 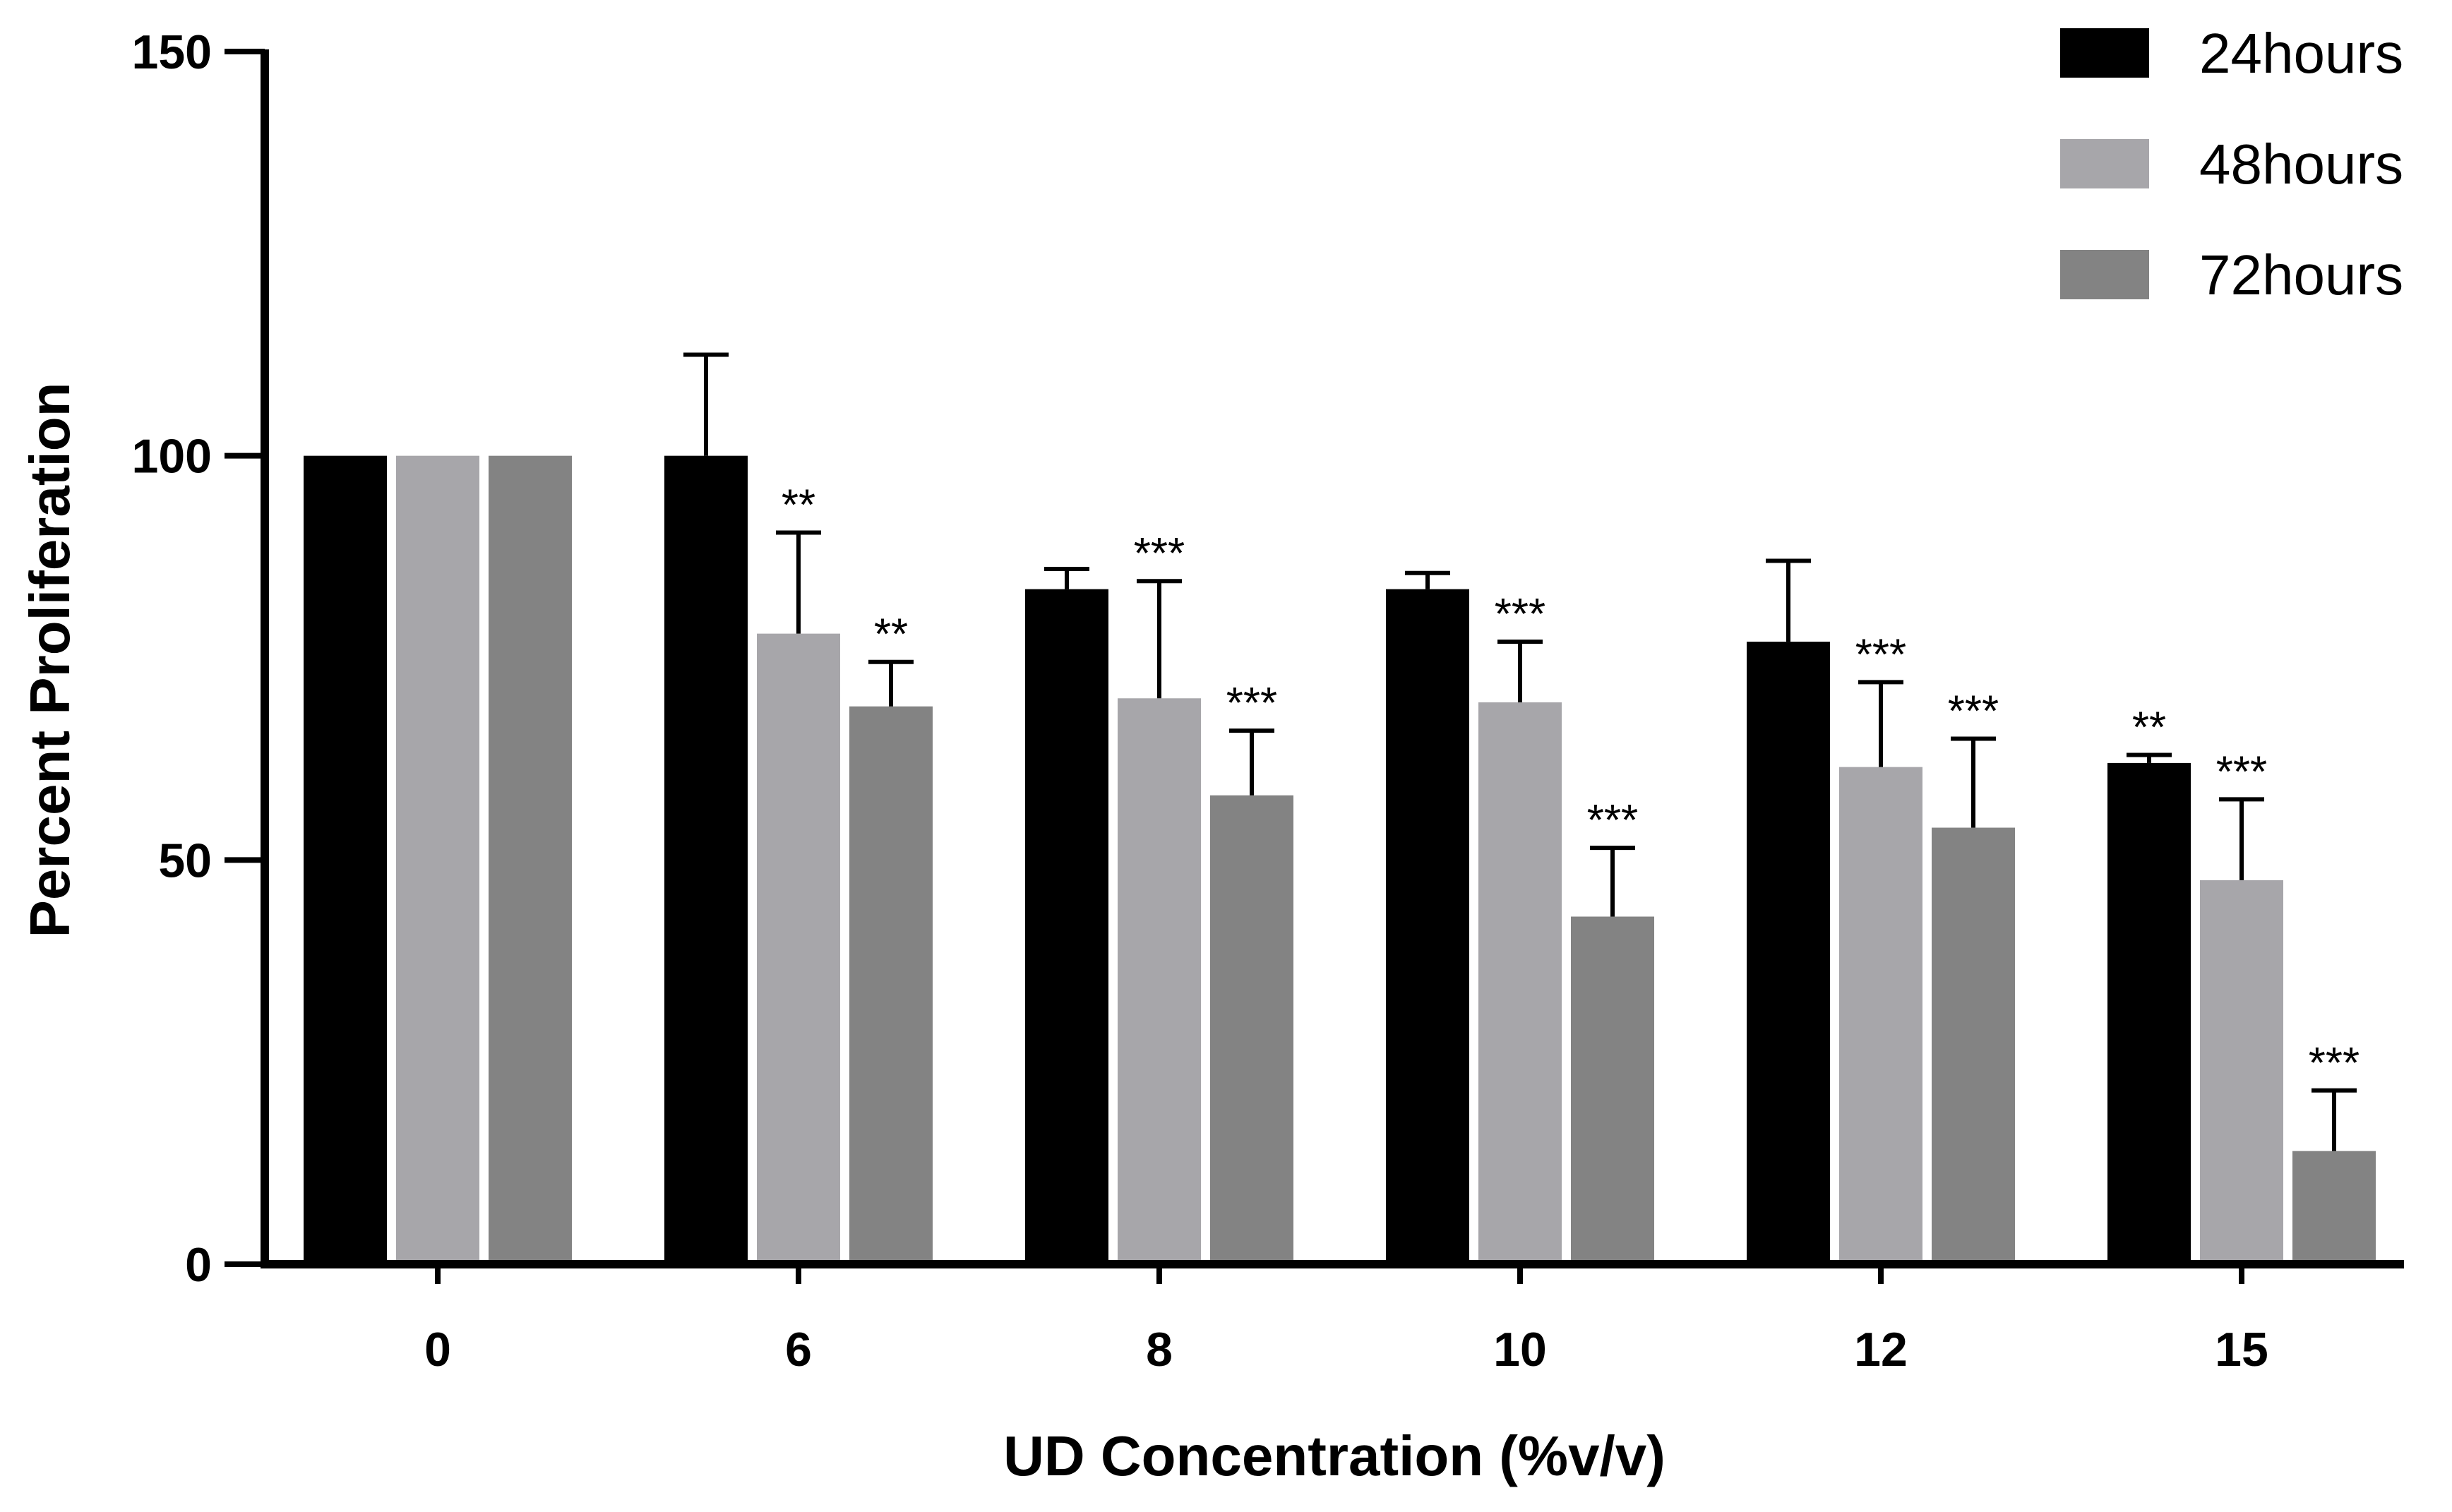 I want to click on x-tick-label-15: 15, so click(x=2241, y=1350).